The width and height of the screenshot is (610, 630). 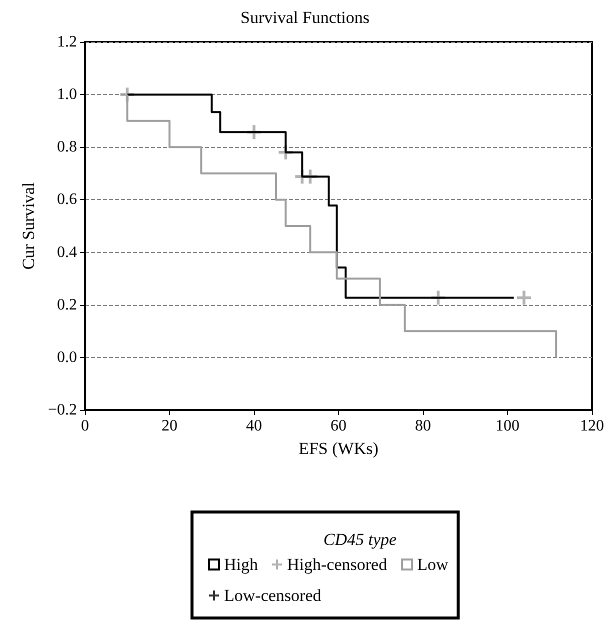 I want to click on x-tick-label: 100, so click(x=508, y=426).